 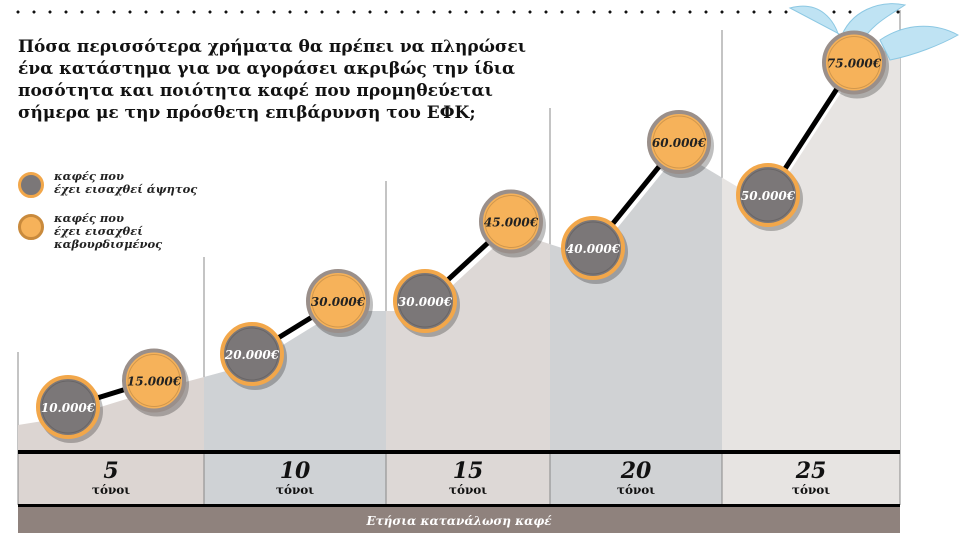 I want to click on axis-bar, so click(x=459, y=520).